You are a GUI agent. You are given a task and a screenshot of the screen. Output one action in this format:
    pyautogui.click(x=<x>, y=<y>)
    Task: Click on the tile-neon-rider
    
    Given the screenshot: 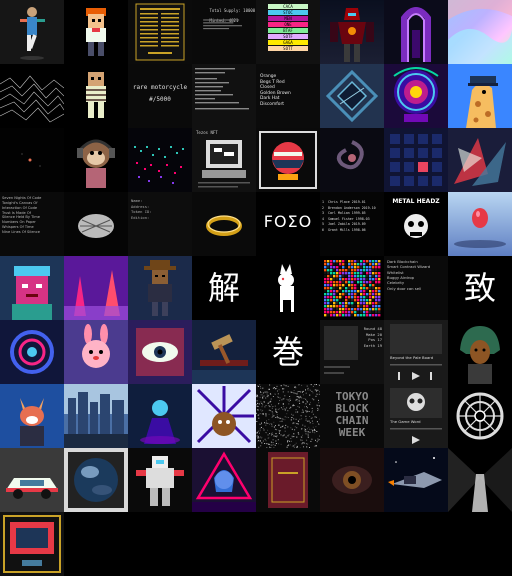 What is the action you would take?
    pyautogui.click(x=160, y=416)
    